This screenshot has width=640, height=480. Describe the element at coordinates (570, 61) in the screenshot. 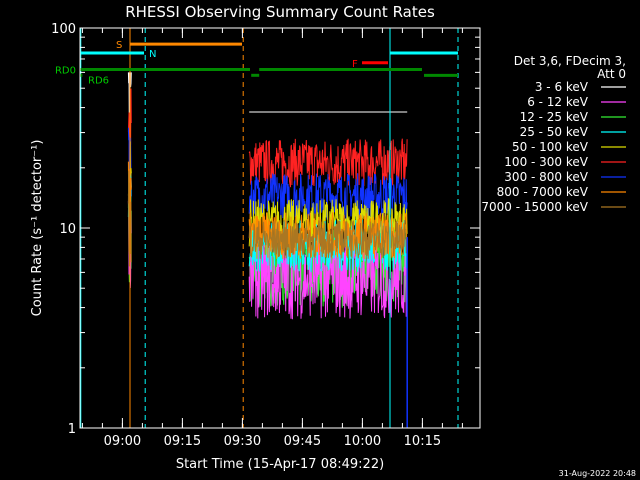

I see `legend-header-line-1: Det 3,6, FDecim 3,` at that location.